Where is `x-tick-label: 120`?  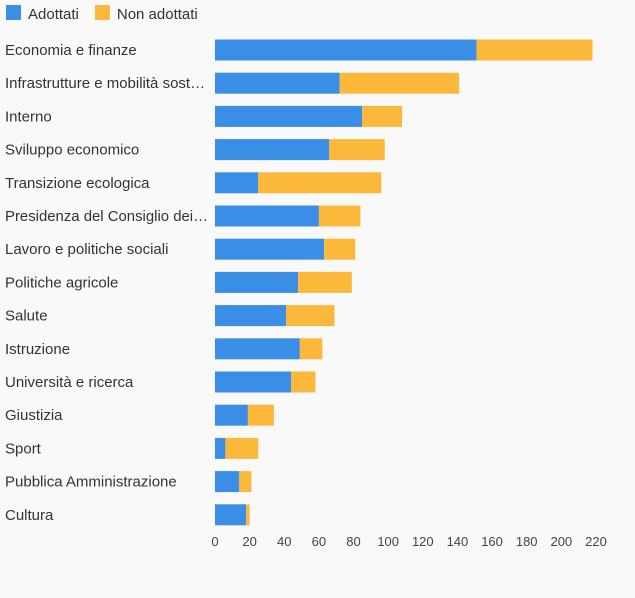 x-tick-label: 120 is located at coordinates (423, 541).